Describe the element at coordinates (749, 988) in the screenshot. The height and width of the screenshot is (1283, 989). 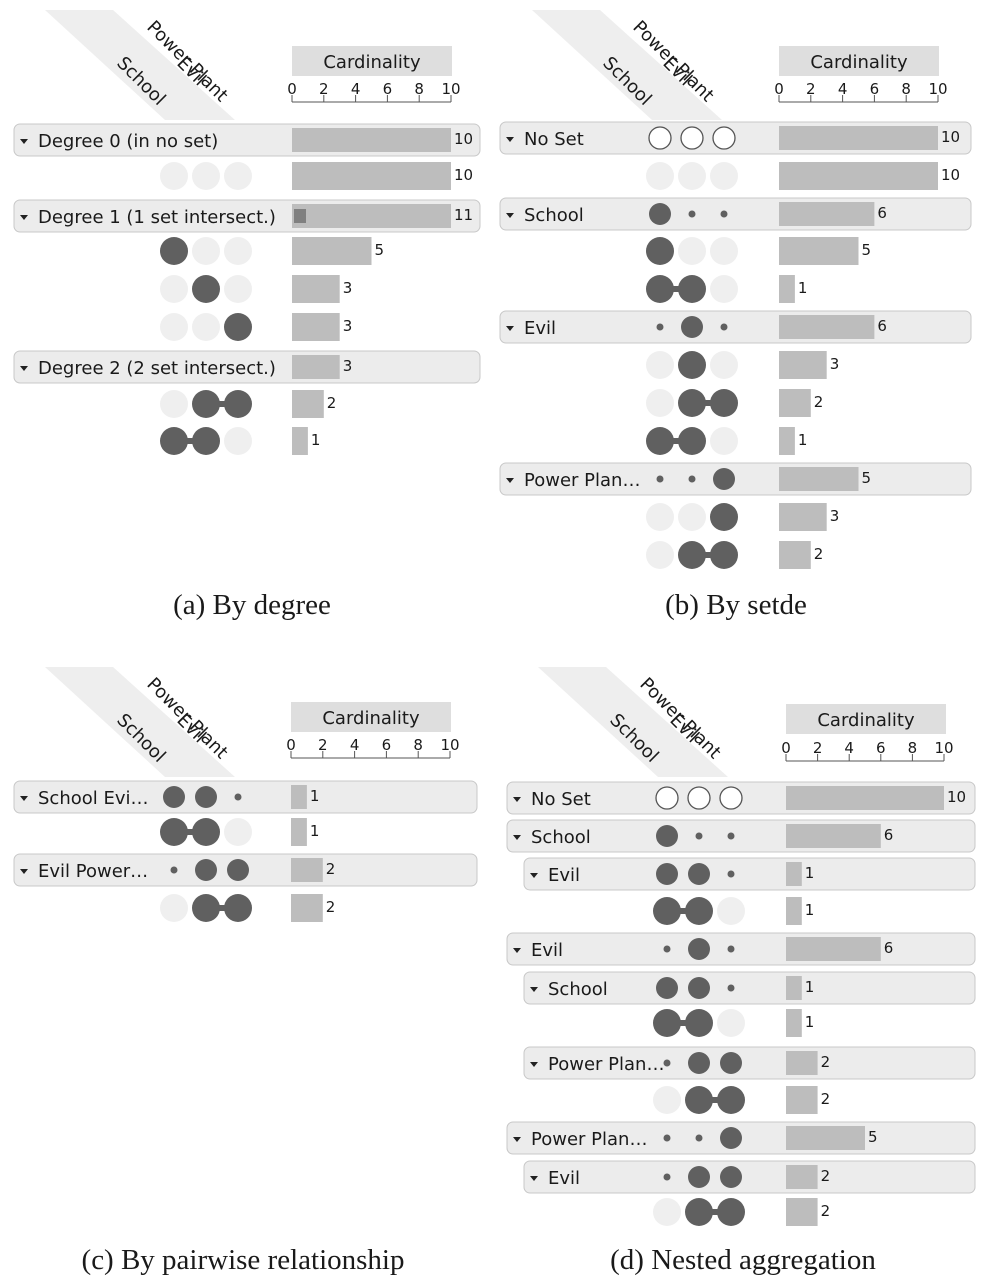
I see `group-row: School 1` at that location.